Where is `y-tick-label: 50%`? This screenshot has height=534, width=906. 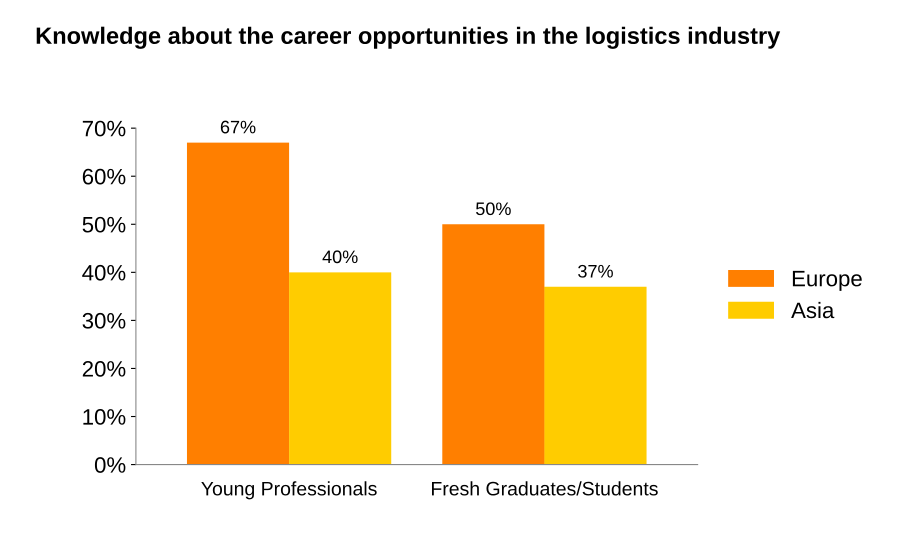 y-tick-label: 50% is located at coordinates (104, 224).